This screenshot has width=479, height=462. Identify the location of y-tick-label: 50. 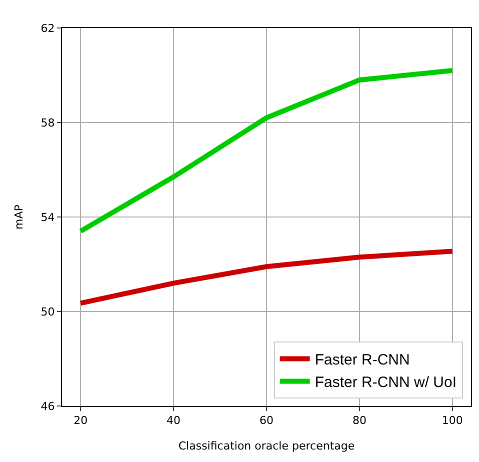
(47, 311).